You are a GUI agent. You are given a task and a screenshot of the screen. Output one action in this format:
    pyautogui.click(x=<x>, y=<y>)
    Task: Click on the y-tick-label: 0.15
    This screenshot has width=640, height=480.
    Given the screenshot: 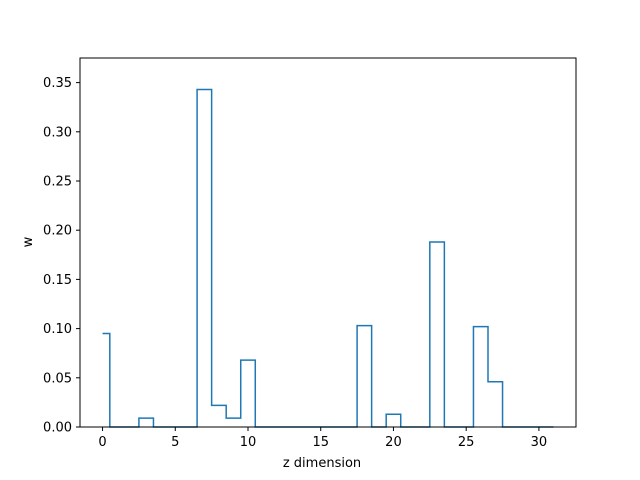 What is the action you would take?
    pyautogui.click(x=57, y=280)
    